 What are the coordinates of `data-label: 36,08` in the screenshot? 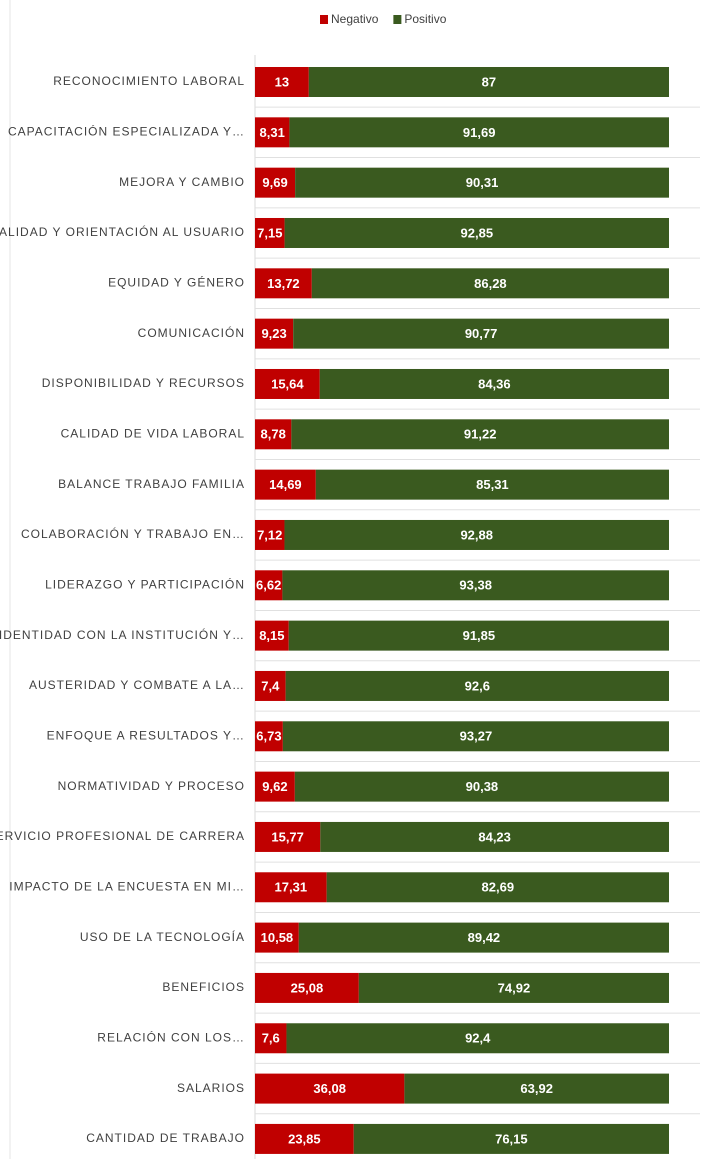 It's located at (329, 1088).